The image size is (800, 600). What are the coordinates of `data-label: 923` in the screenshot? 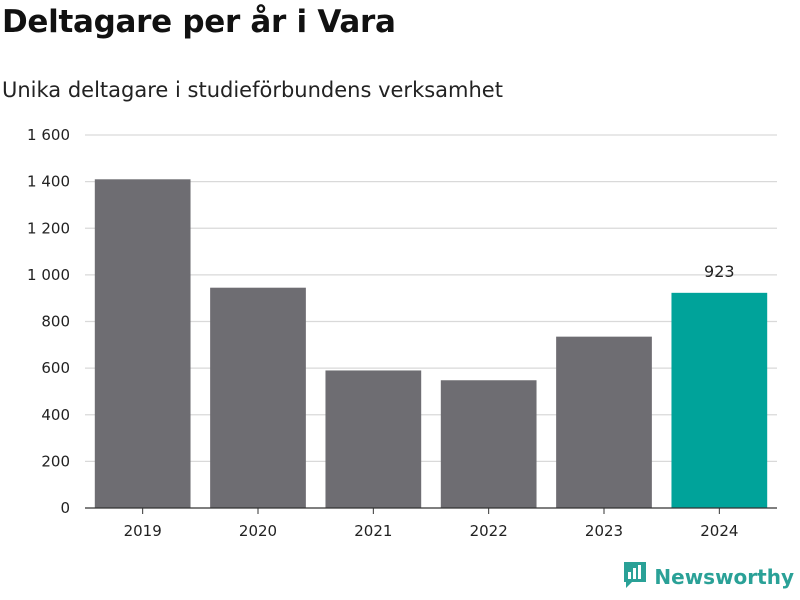 It's located at (719, 271).